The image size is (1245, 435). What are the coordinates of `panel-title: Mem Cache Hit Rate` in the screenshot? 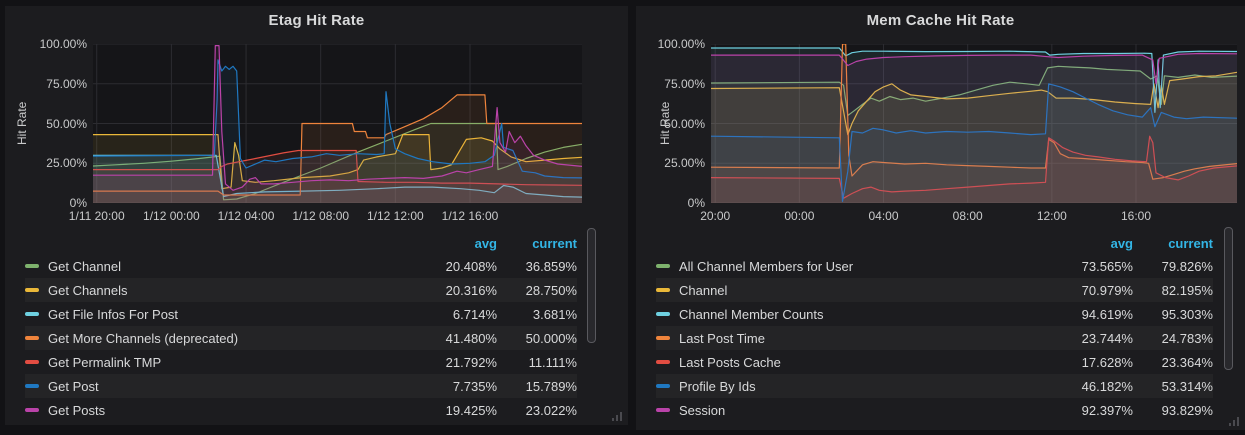 It's located at (940, 20).